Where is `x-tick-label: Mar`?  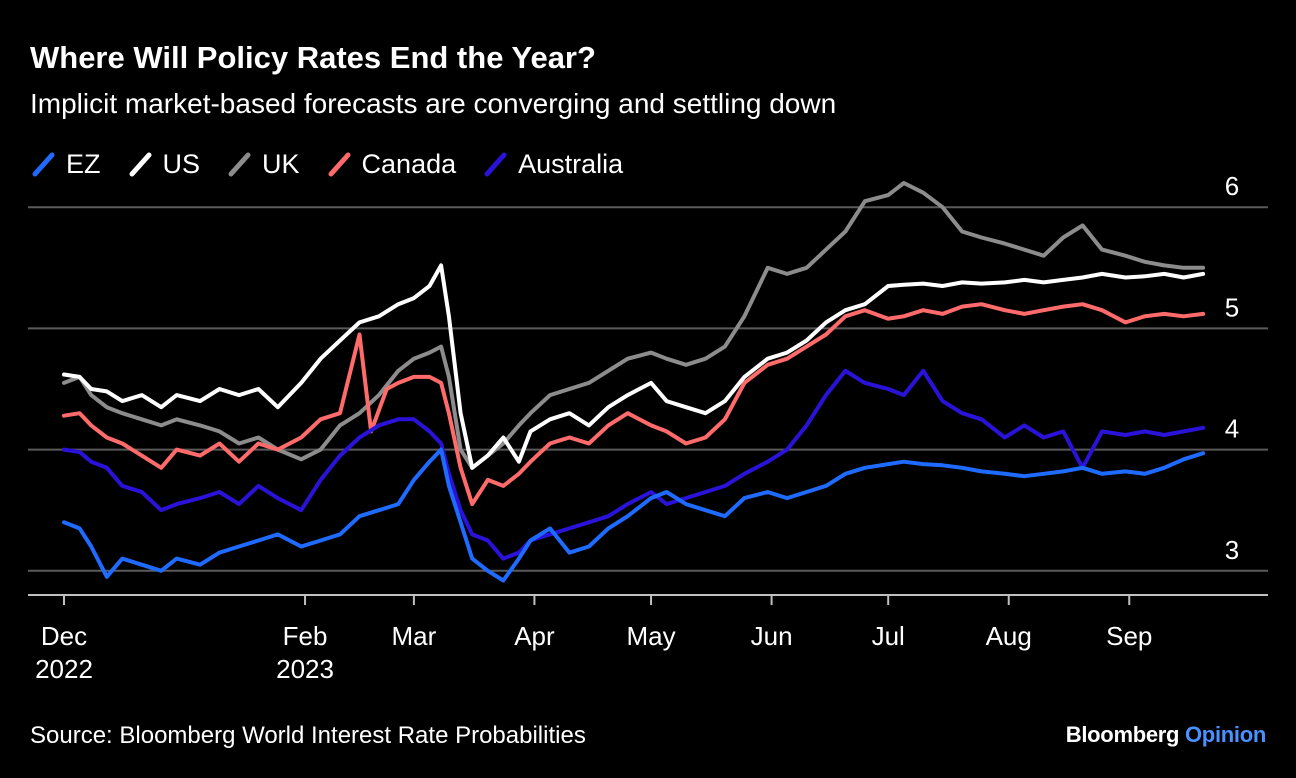 x-tick-label: Mar is located at coordinates (414, 636).